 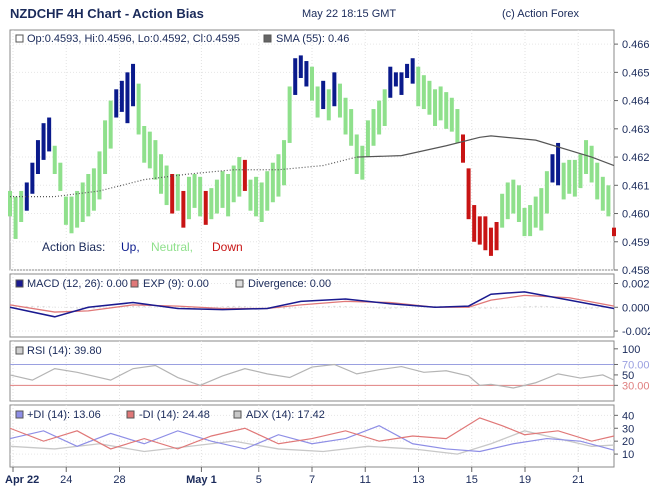 What do you see at coordinates (73, 247) in the screenshot?
I see `bias-legend-title: Action Bias:` at bounding box center [73, 247].